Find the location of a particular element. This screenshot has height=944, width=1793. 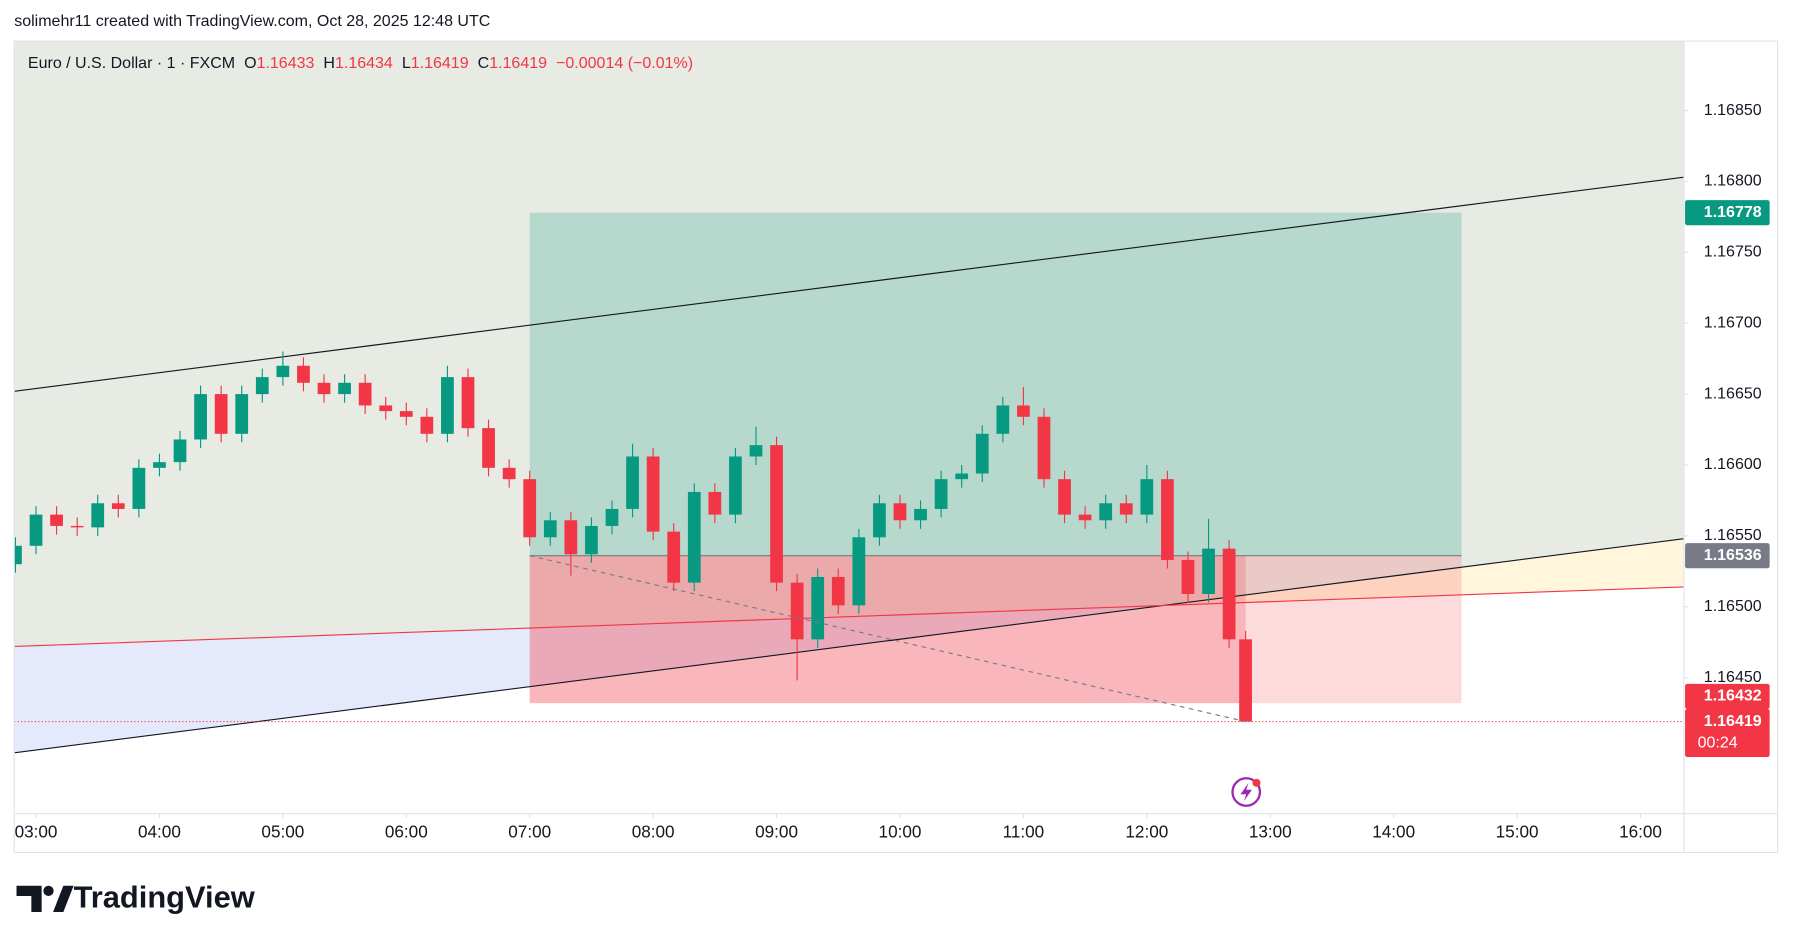

alert-bolt is located at coordinates (1246, 792).